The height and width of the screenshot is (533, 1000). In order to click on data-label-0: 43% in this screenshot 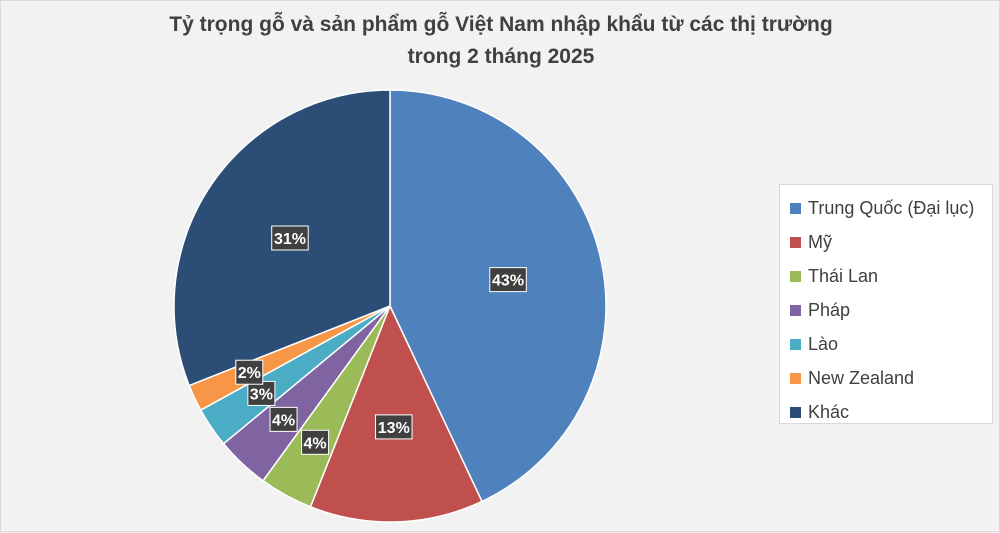, I will do `click(508, 280)`.